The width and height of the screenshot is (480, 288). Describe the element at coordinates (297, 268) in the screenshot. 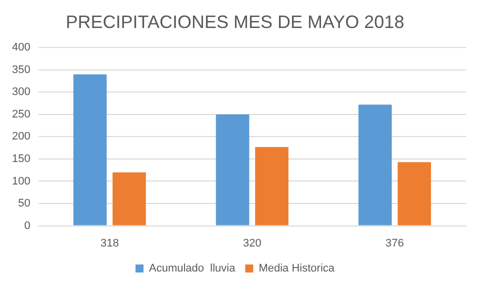

I see `legend-label: Media Historica` at that location.